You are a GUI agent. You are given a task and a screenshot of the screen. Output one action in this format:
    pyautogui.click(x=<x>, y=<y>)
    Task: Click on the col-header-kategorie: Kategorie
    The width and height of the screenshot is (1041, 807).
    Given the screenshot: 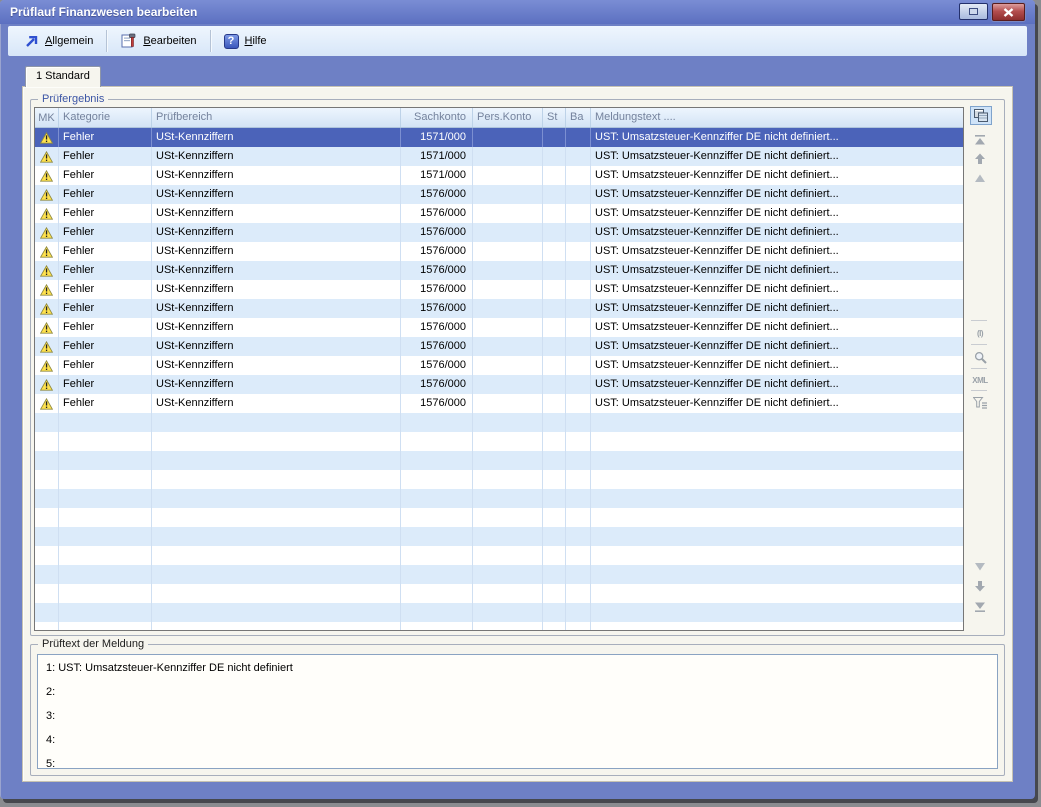 What is the action you would take?
    pyautogui.click(x=105, y=117)
    